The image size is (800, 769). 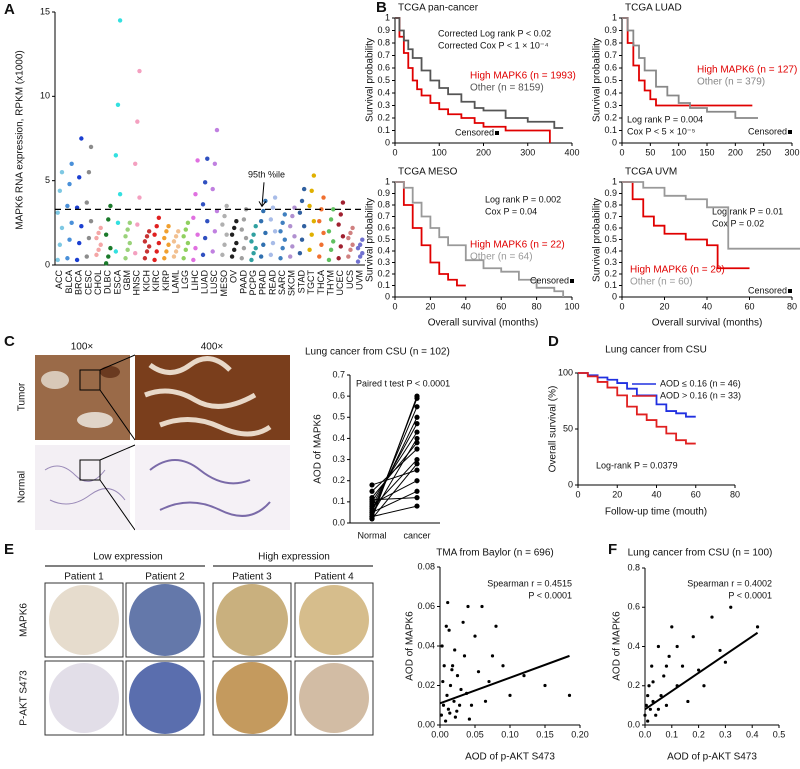 I want to click on x-tick-label: TGCT, so click(x=311, y=282).